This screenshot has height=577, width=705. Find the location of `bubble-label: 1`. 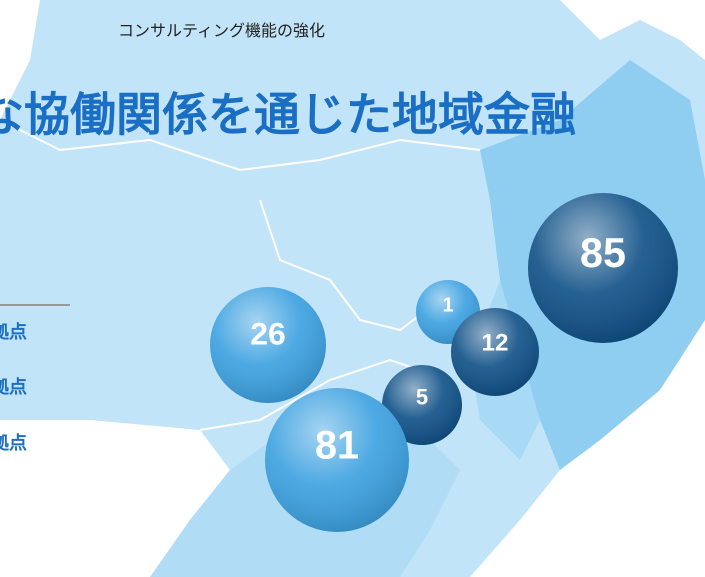

bubble-label: 1 is located at coordinates (447, 306).